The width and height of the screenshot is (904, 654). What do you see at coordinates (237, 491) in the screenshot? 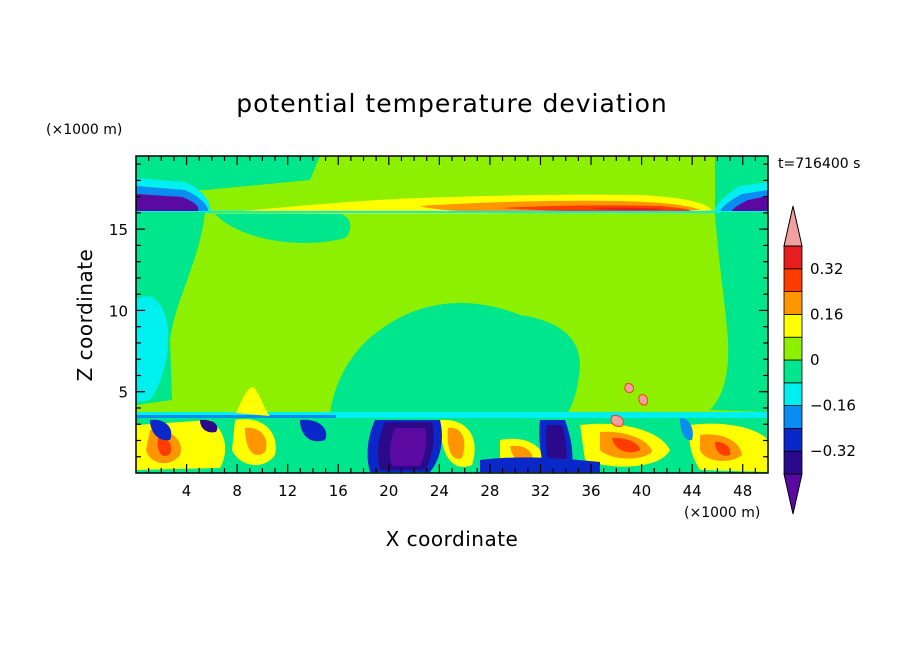
I see `x-tick-label: 8` at bounding box center [237, 491].